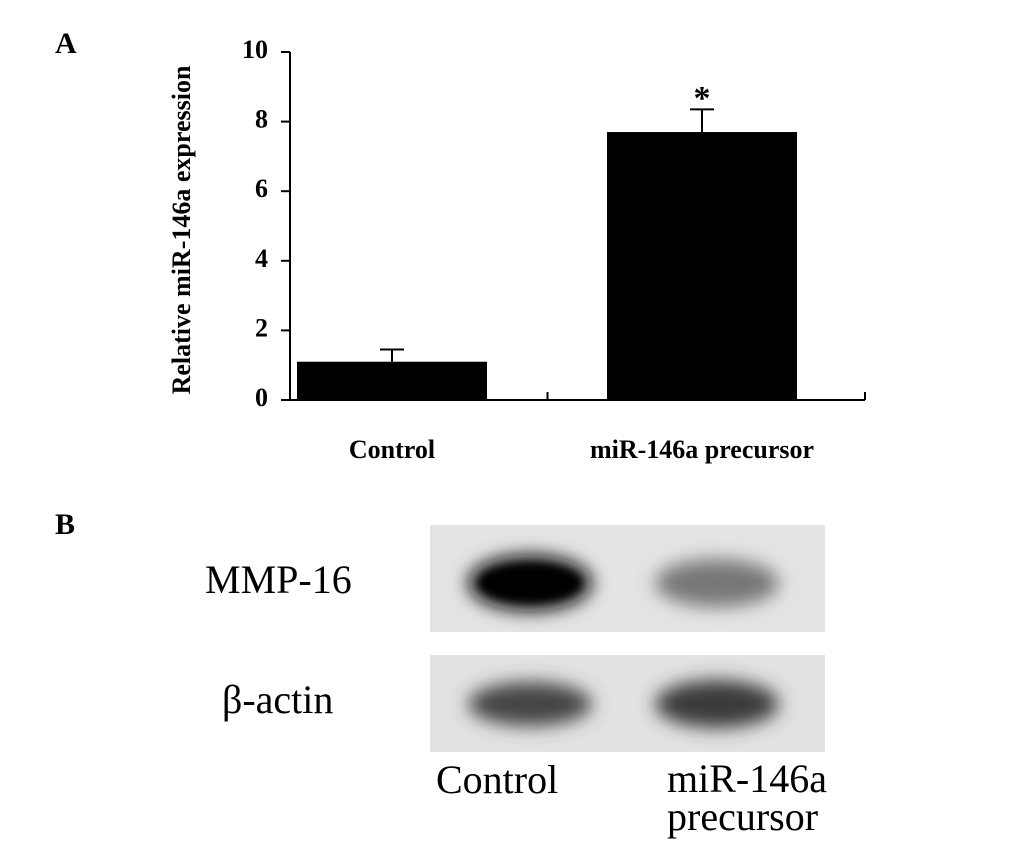 This screenshot has width=1033, height=851. What do you see at coordinates (392, 449) in the screenshot?
I see `x-tick-label: Control` at bounding box center [392, 449].